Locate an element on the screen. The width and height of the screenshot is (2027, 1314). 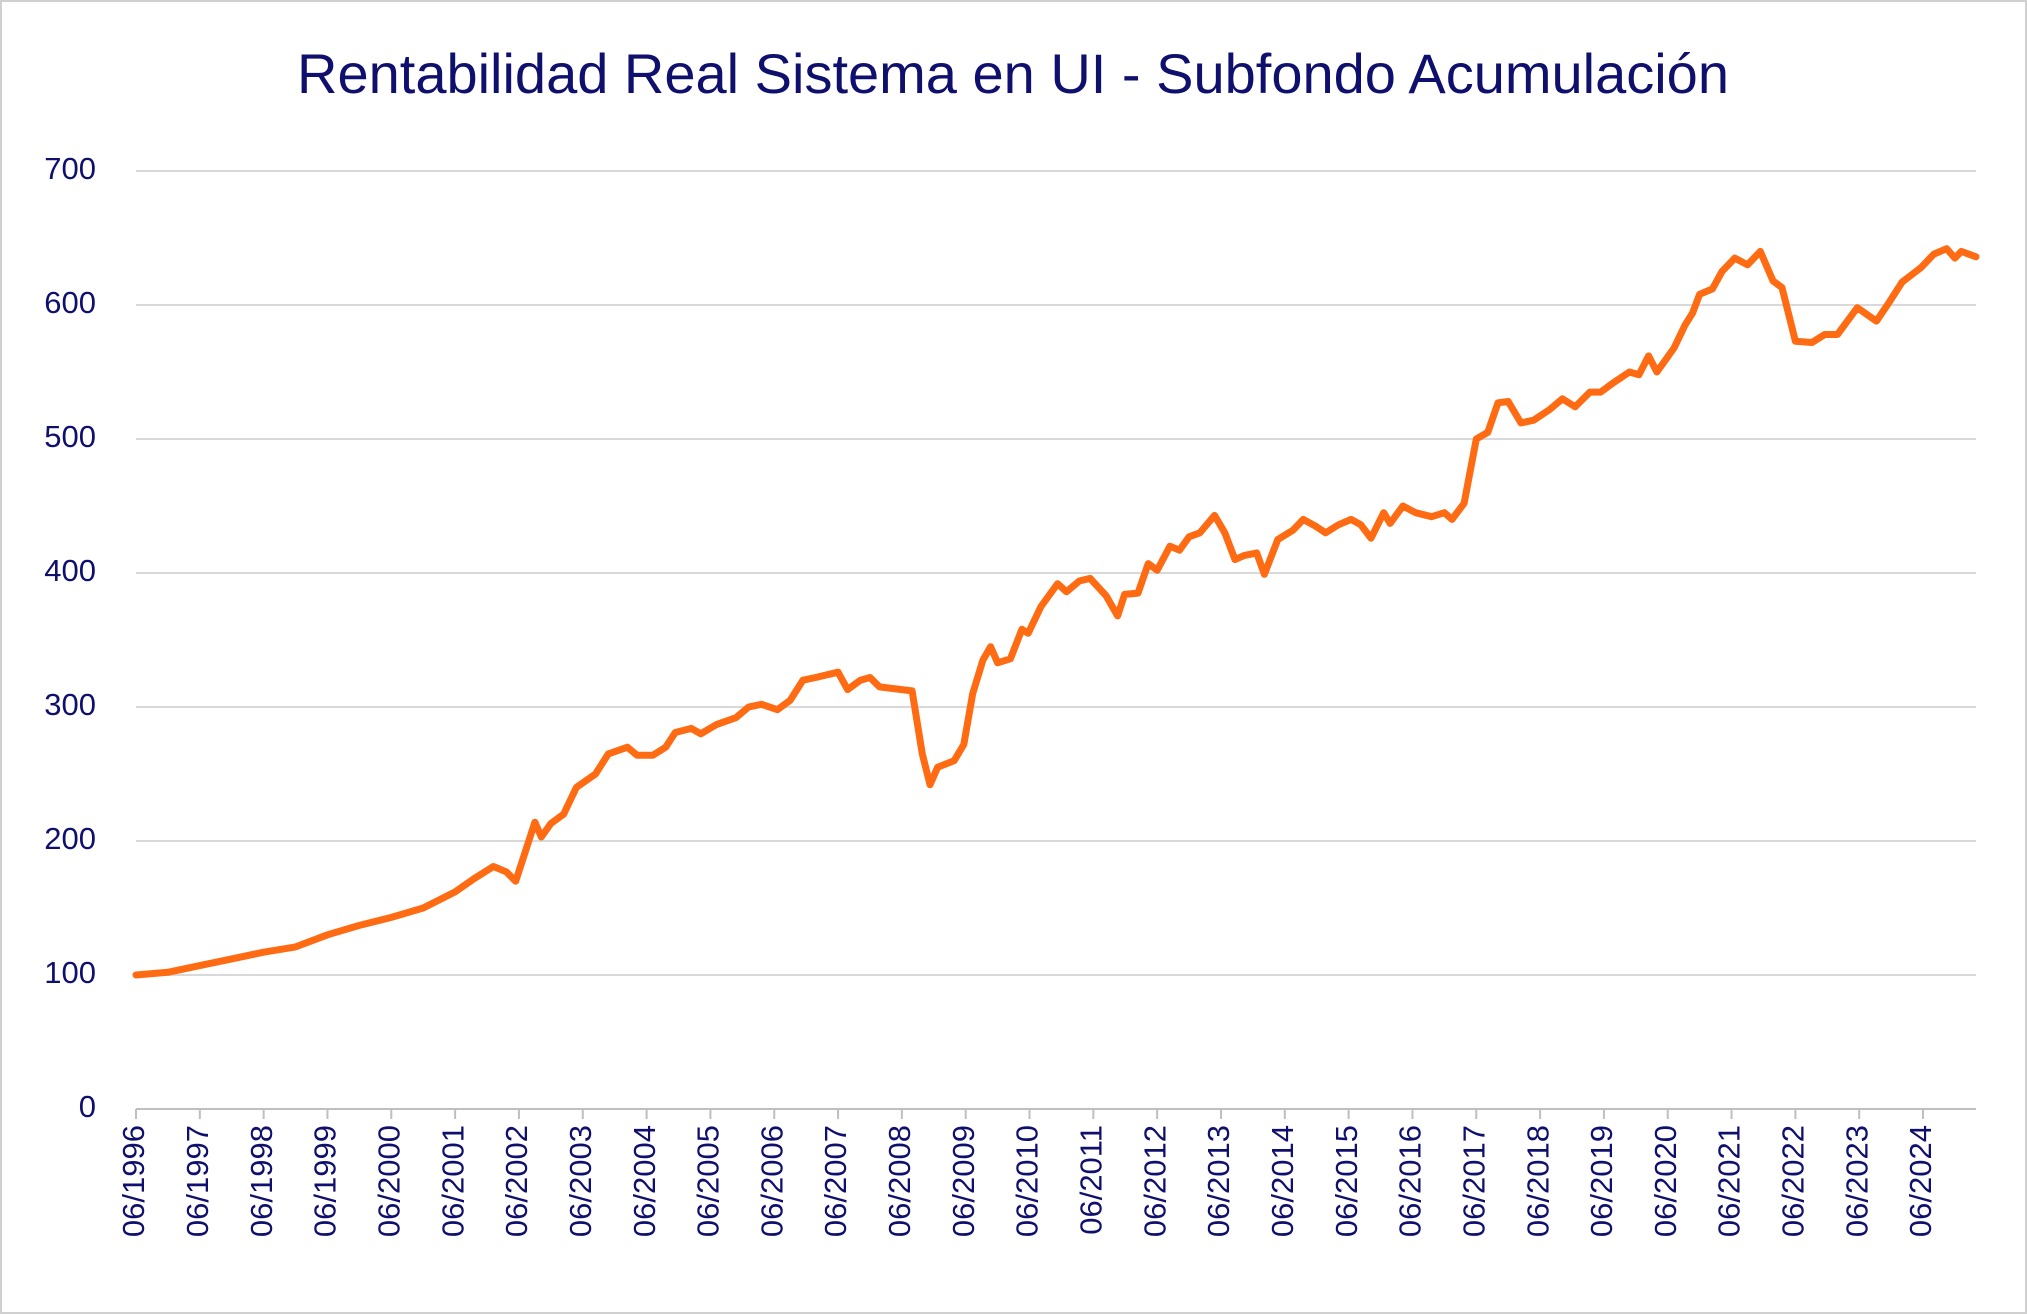
x-tick-label: 06/2017 is located at coordinates (1473, 1181).